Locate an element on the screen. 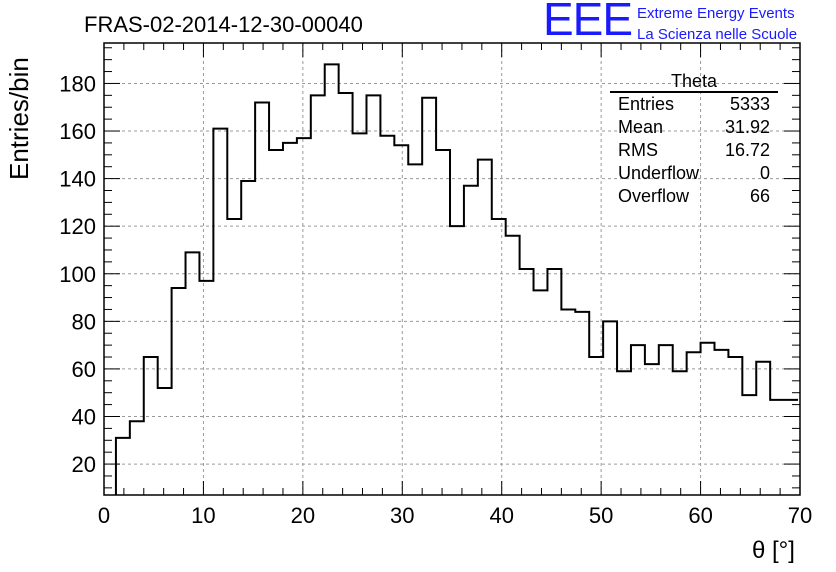  stats-value: 0 is located at coordinates (764, 173).